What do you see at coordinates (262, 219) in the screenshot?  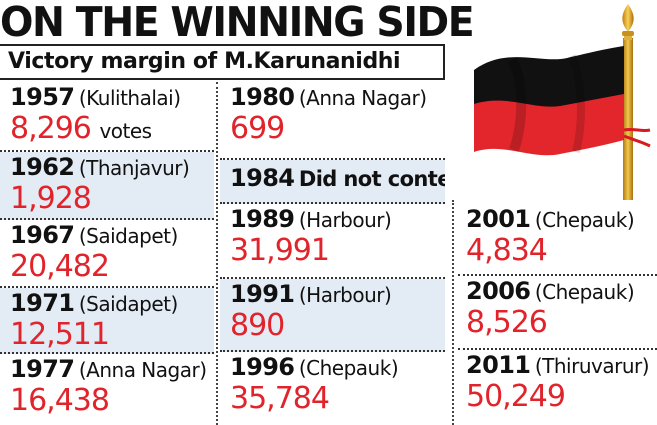 I see `entry-year: 1989` at bounding box center [262, 219].